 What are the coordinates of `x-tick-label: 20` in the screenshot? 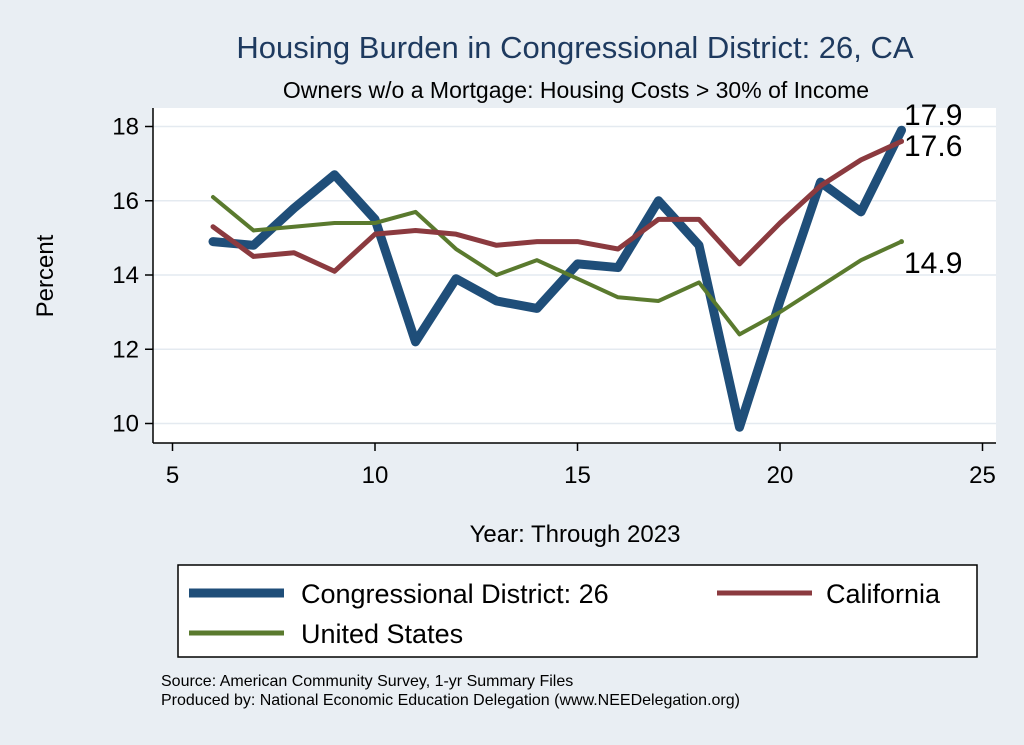 It's located at (780, 475).